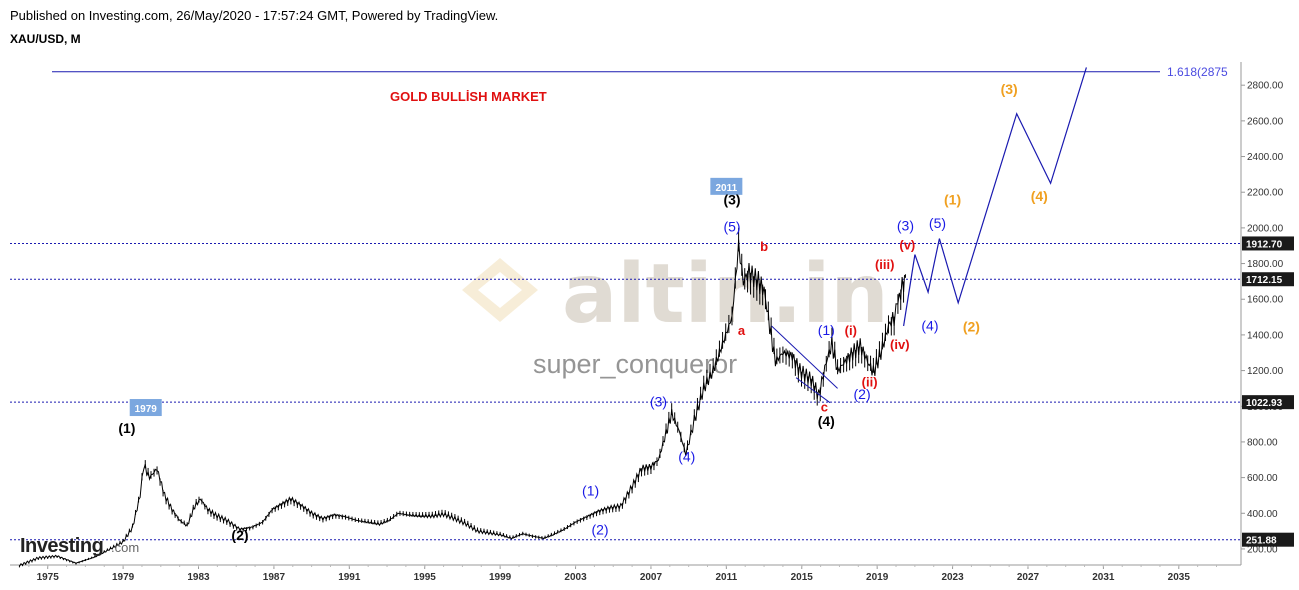 The width and height of the screenshot is (1299, 590). I want to click on y-tick-label: 1200.00, so click(1265, 371).